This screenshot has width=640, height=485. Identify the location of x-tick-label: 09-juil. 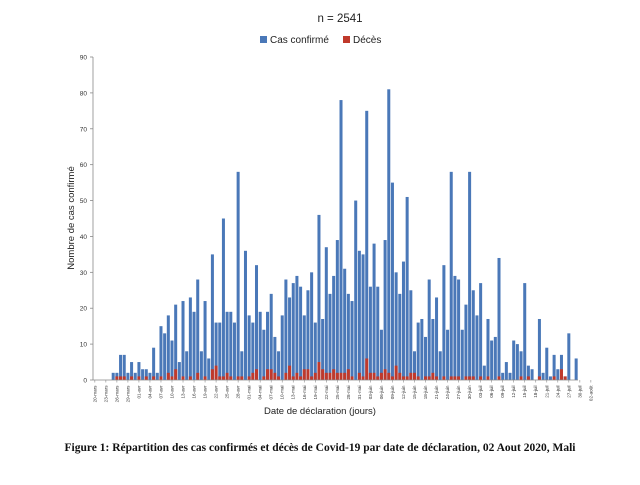
(502, 392).